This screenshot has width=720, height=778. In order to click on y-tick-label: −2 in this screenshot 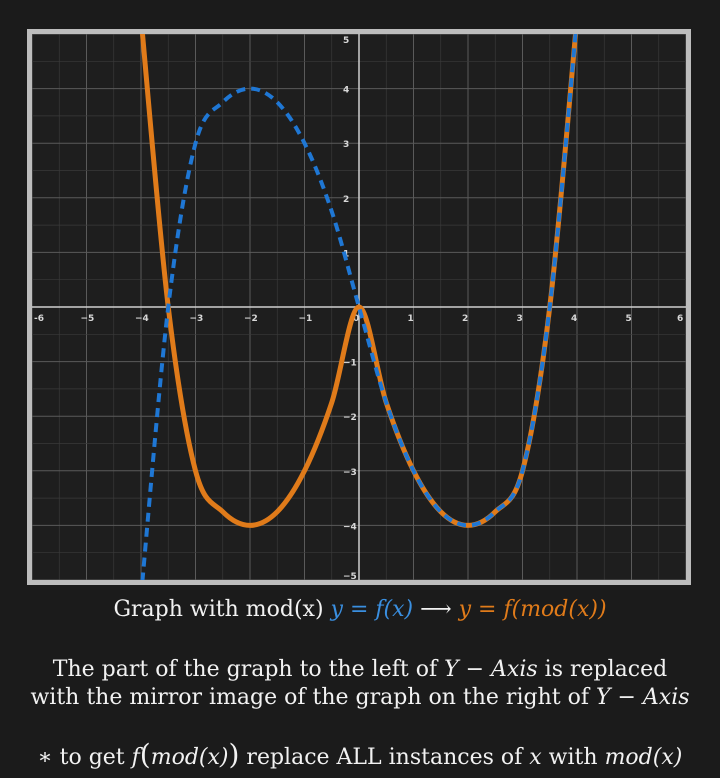, I will do `click(350, 418)`.